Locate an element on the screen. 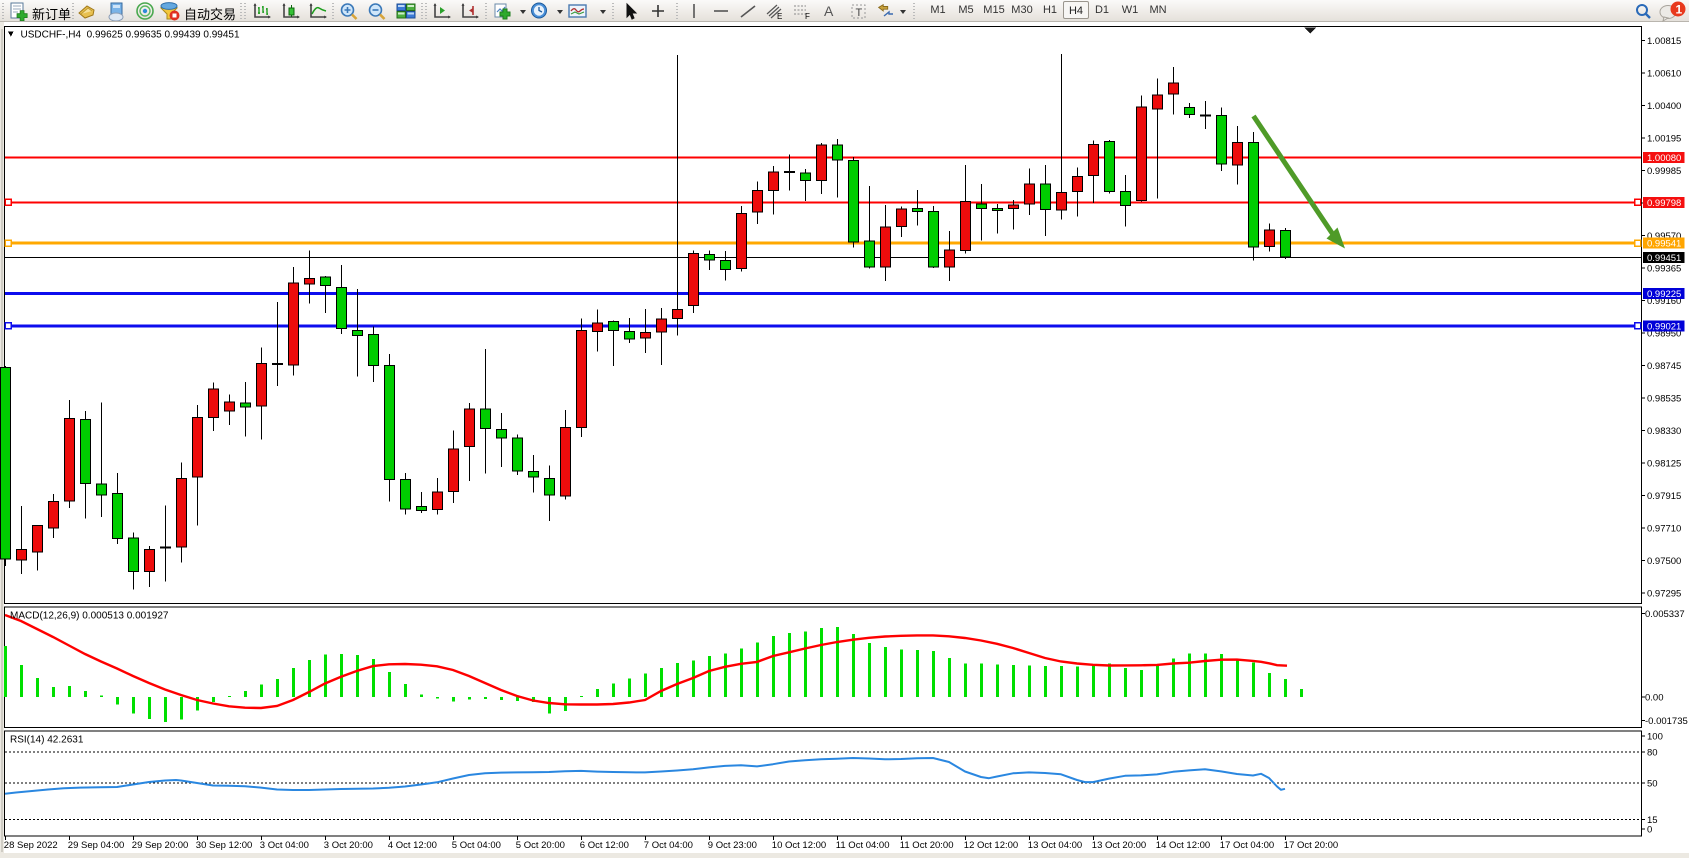 The image size is (1689, 858). svg-text: 0.99021 is located at coordinates (1664, 326).